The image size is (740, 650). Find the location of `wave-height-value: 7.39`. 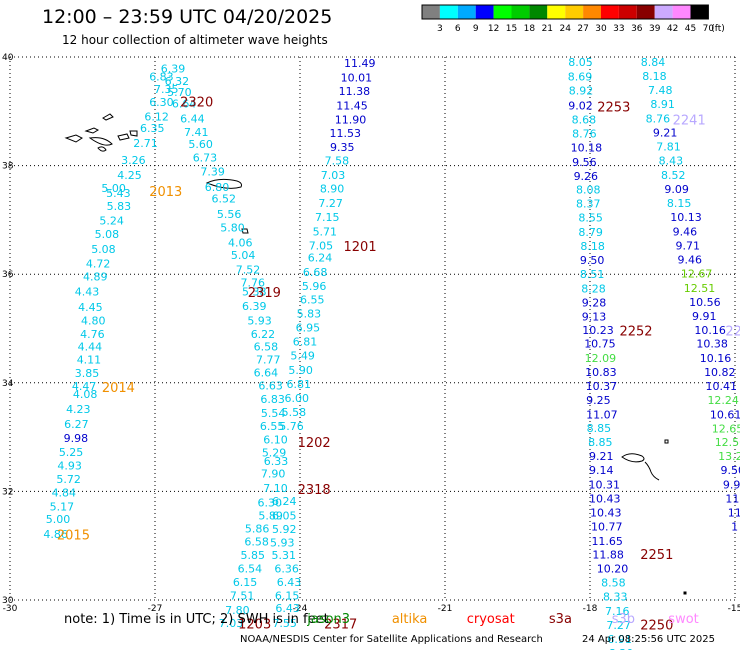

wave-height-value: 7.39 is located at coordinates (212, 172).